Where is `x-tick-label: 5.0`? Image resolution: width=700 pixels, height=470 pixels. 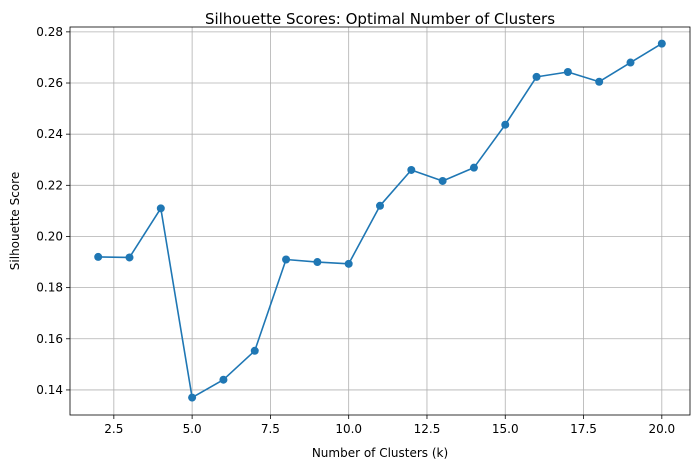
x-tick-label: 5.0 is located at coordinates (192, 429).